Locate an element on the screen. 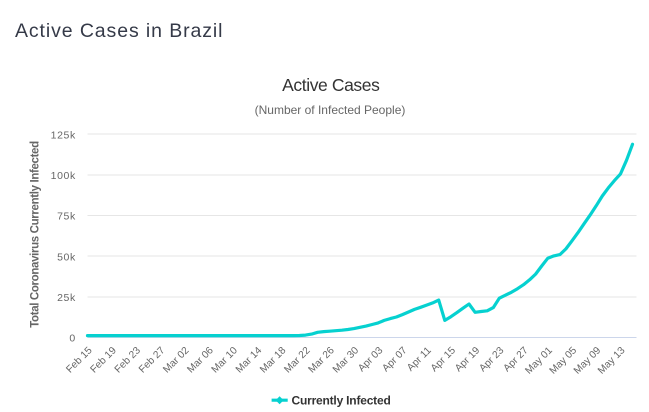 Image resolution: width=649 pixels, height=412 pixels. svg-text: 125k is located at coordinates (63, 135).